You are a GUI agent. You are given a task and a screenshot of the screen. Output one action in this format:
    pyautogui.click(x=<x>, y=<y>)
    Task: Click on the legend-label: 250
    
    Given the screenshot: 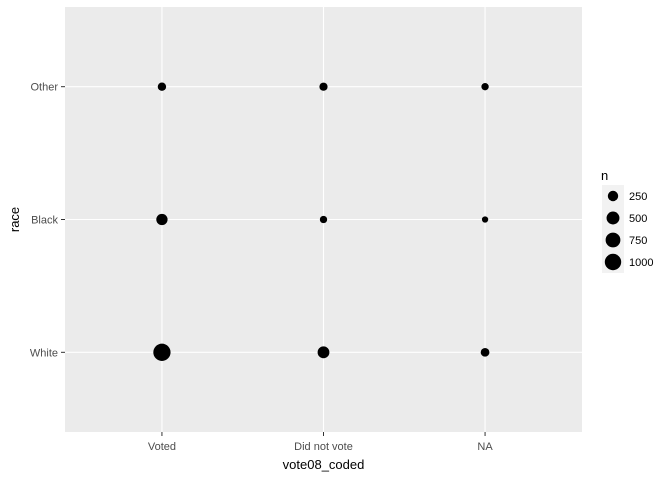 What is the action you would take?
    pyautogui.click(x=638, y=197)
    